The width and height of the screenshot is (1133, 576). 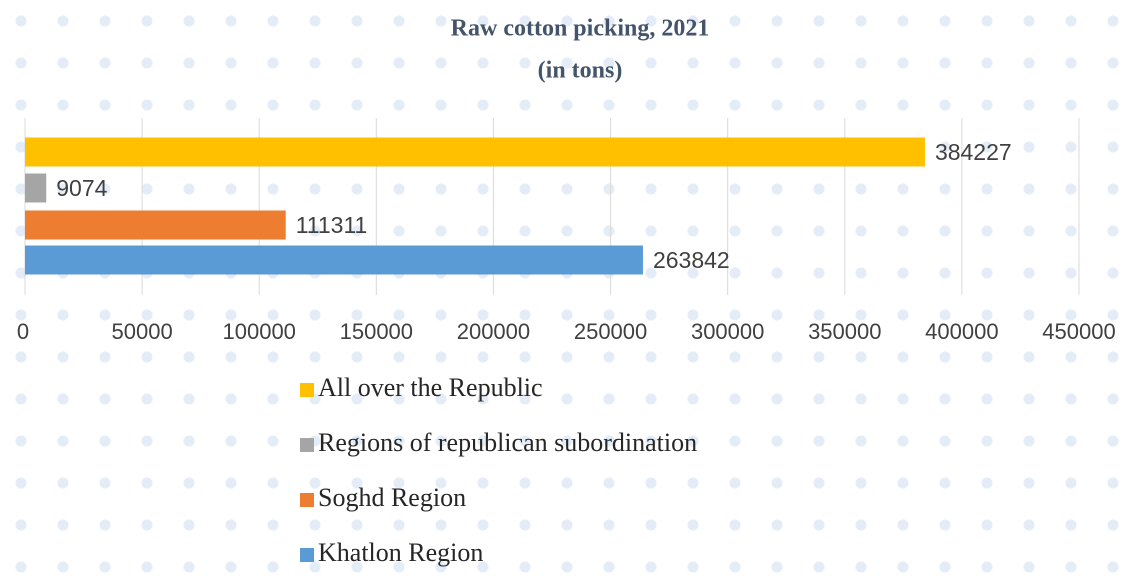 What do you see at coordinates (332, 225) in the screenshot?
I see `value-label: 111311` at bounding box center [332, 225].